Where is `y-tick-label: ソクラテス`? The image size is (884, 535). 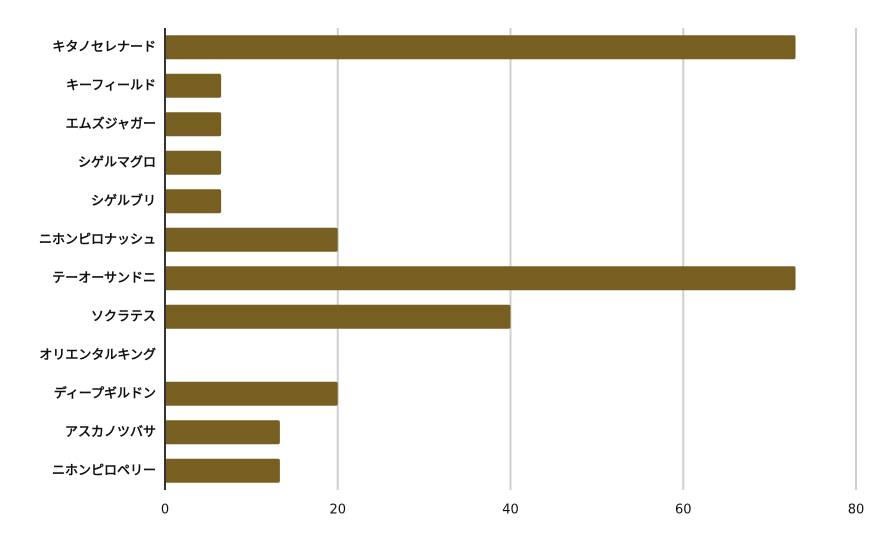
y-tick-label: ソクラテス is located at coordinates (123, 316).